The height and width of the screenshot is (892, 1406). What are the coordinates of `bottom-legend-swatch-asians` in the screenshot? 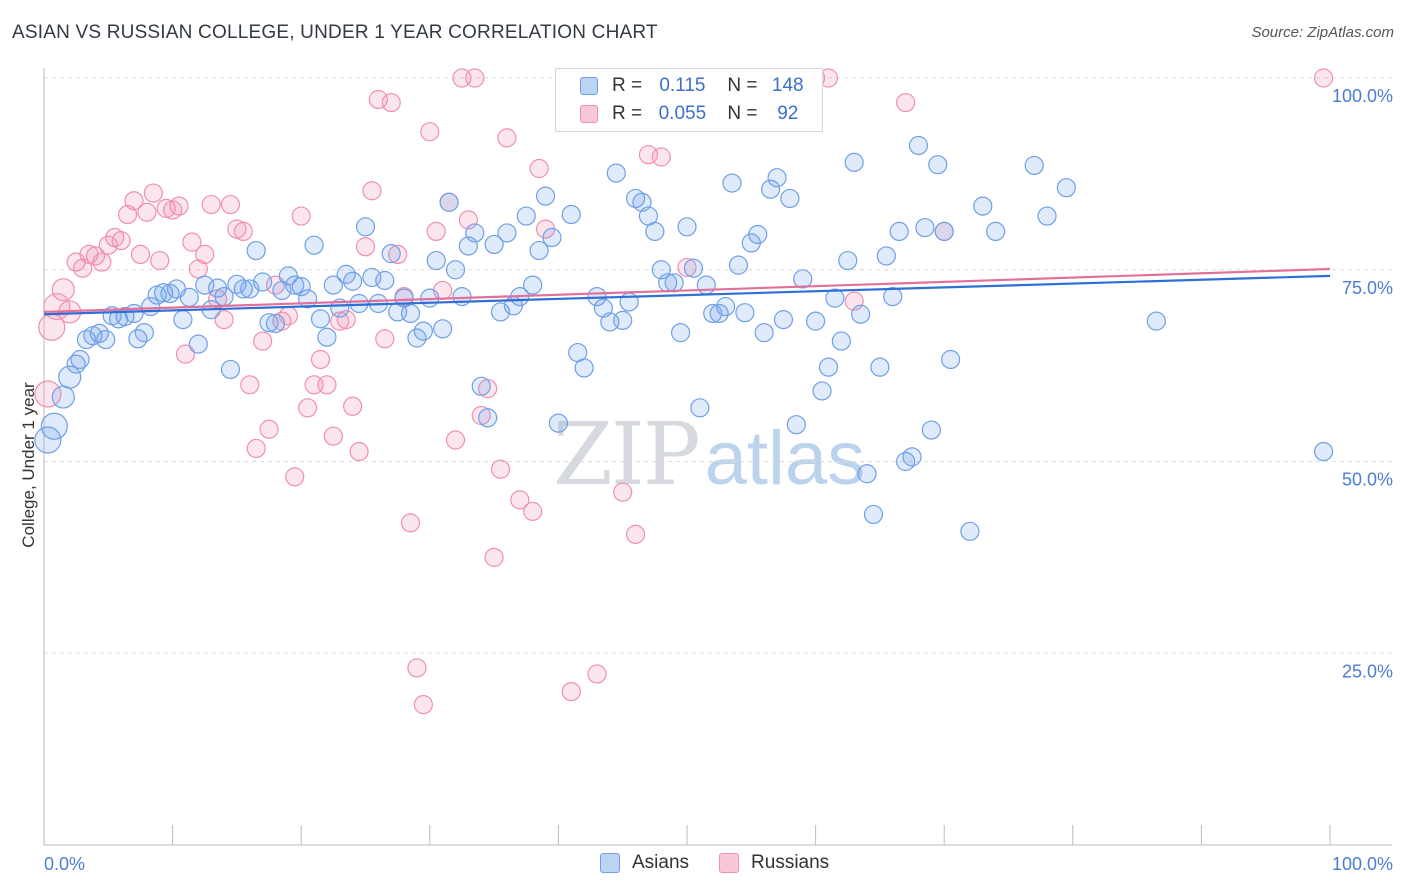 It's located at (610, 863).